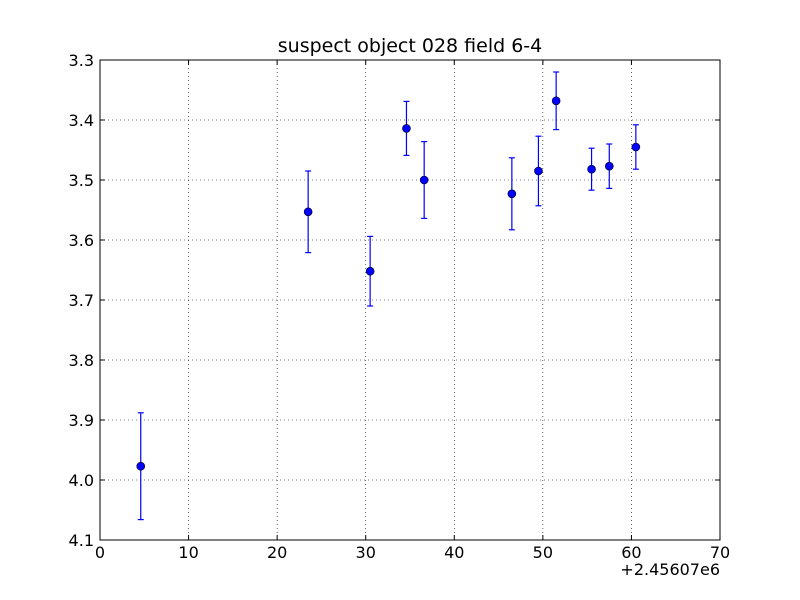 The image size is (800, 600). Describe the element at coordinates (188, 552) in the screenshot. I see `x-tick-label: 10` at that location.